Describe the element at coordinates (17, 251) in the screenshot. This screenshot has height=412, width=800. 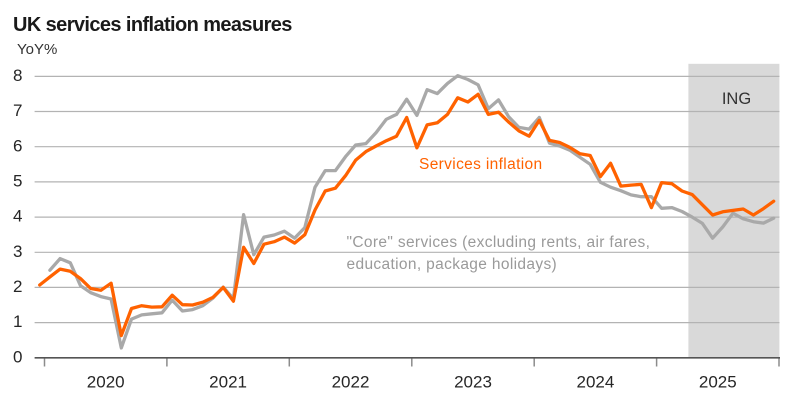
I see `svg-text: 3` at that location.